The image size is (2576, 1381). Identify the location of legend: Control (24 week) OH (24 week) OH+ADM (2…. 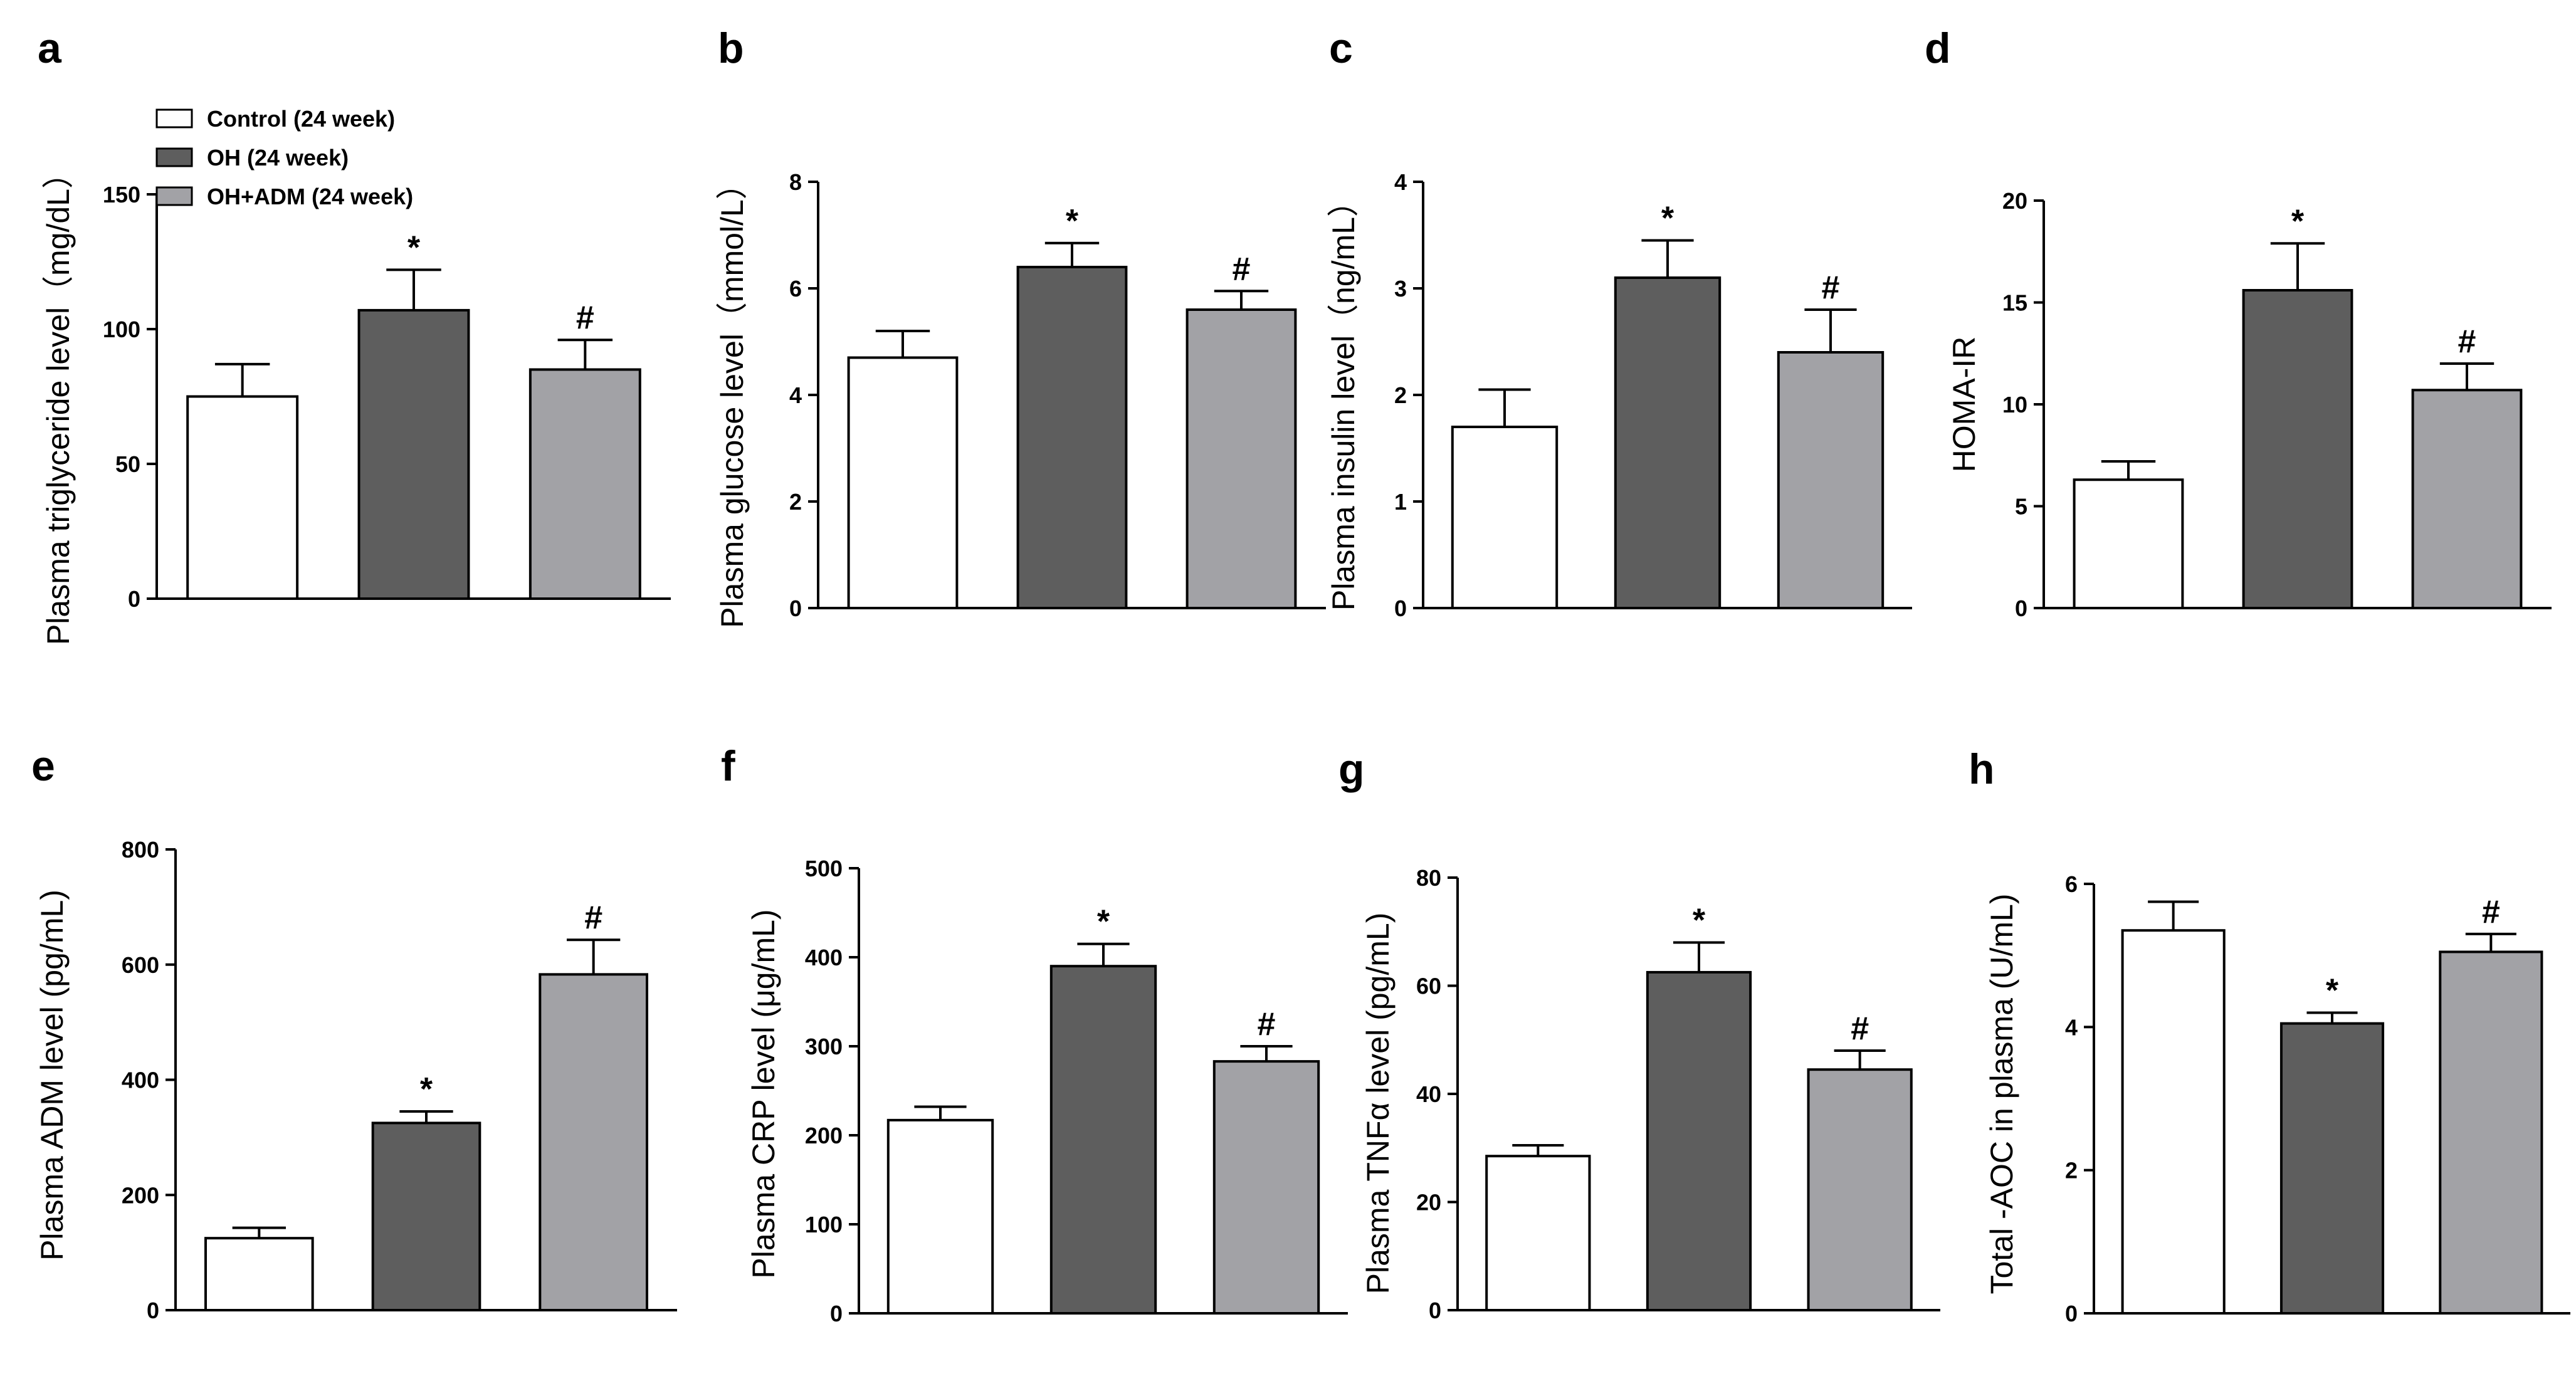
(284, 157).